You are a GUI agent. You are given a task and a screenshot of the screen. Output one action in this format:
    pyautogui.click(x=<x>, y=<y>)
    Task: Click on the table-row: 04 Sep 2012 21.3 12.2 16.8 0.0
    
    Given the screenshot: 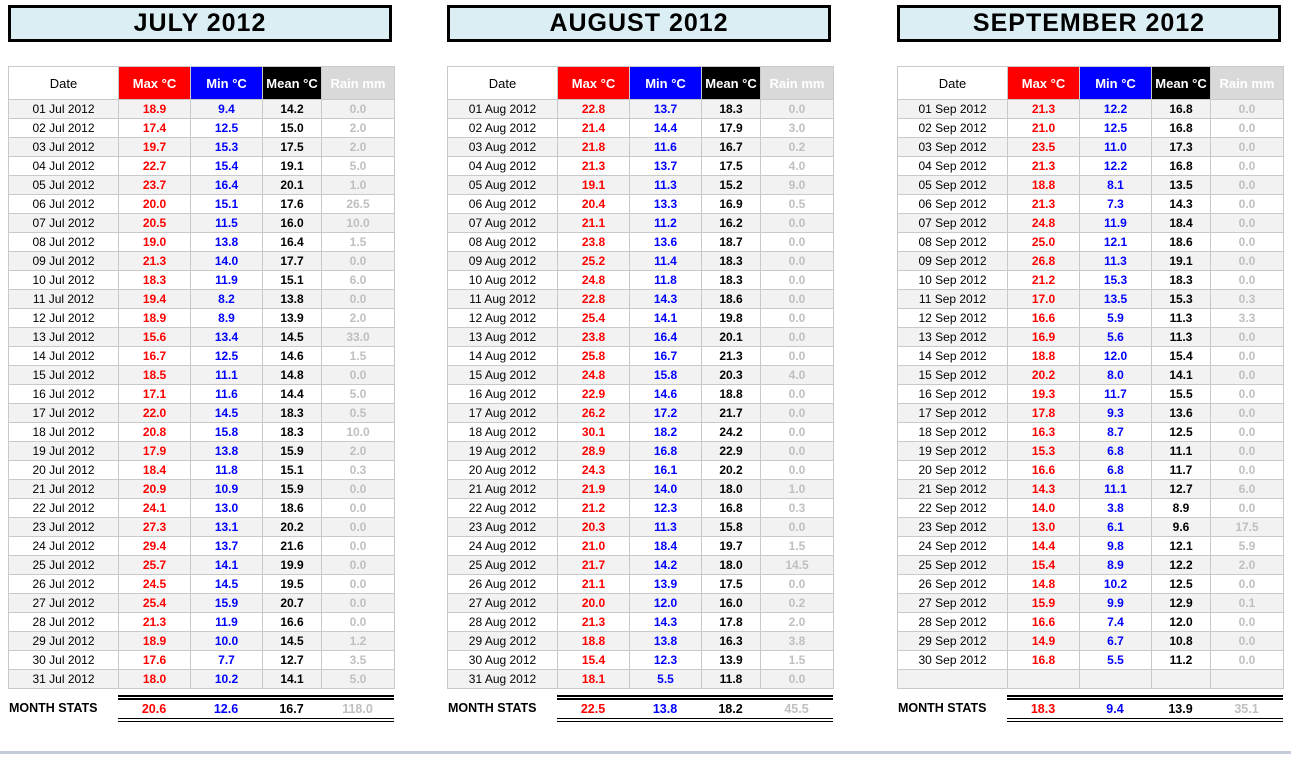 What is the action you would take?
    pyautogui.click(x=1090, y=166)
    